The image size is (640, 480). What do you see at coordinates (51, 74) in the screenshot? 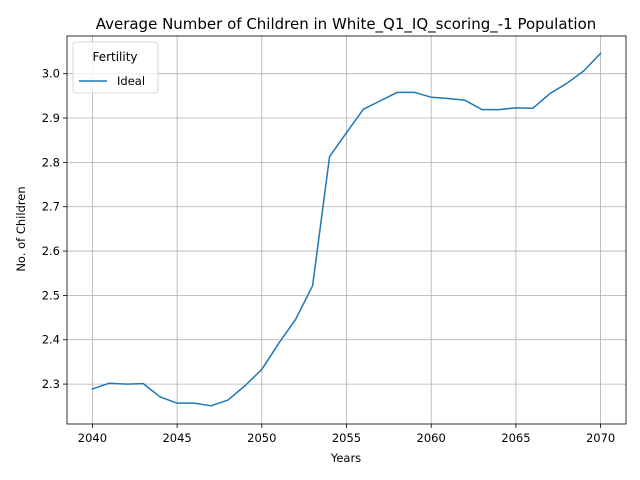
I see `y-tick-label: 3.0` at bounding box center [51, 74].